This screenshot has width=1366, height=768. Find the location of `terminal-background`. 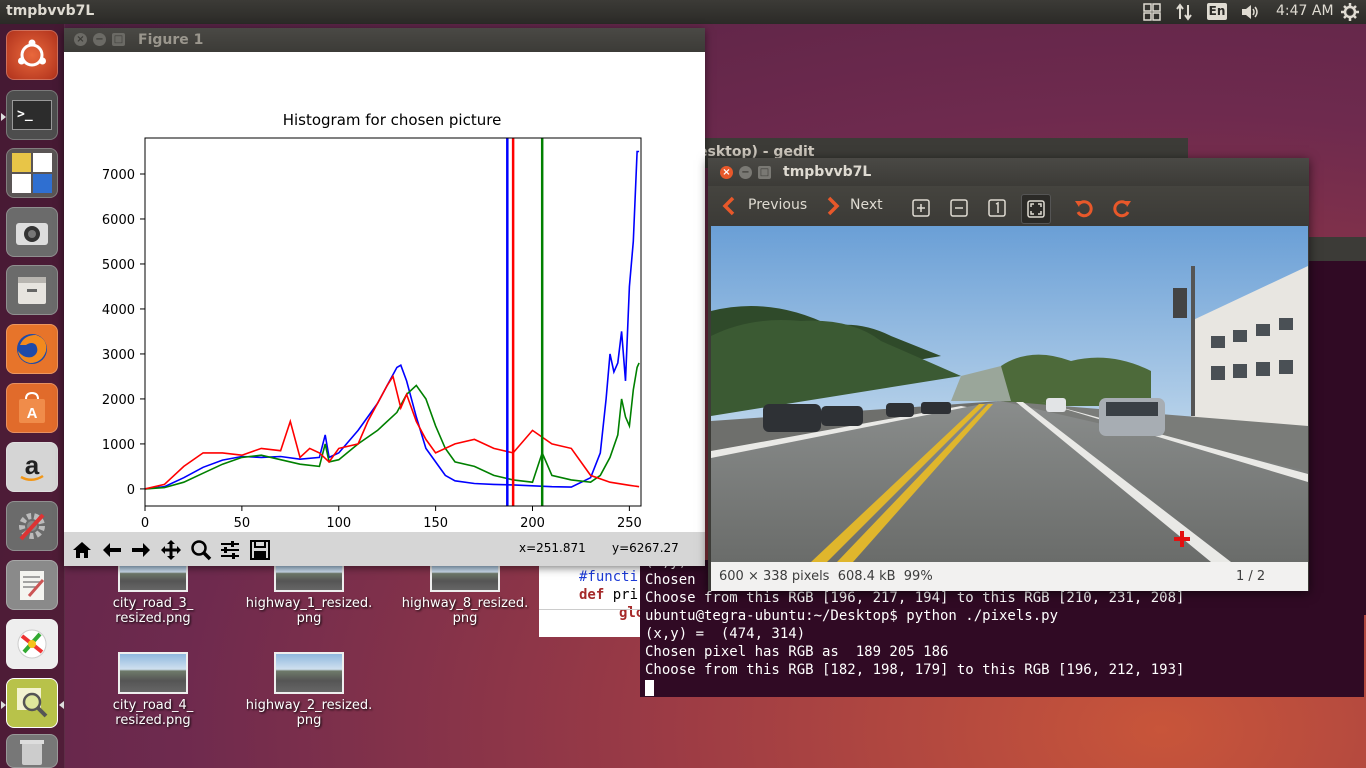

terminal-background is located at coordinates (1336, 438).